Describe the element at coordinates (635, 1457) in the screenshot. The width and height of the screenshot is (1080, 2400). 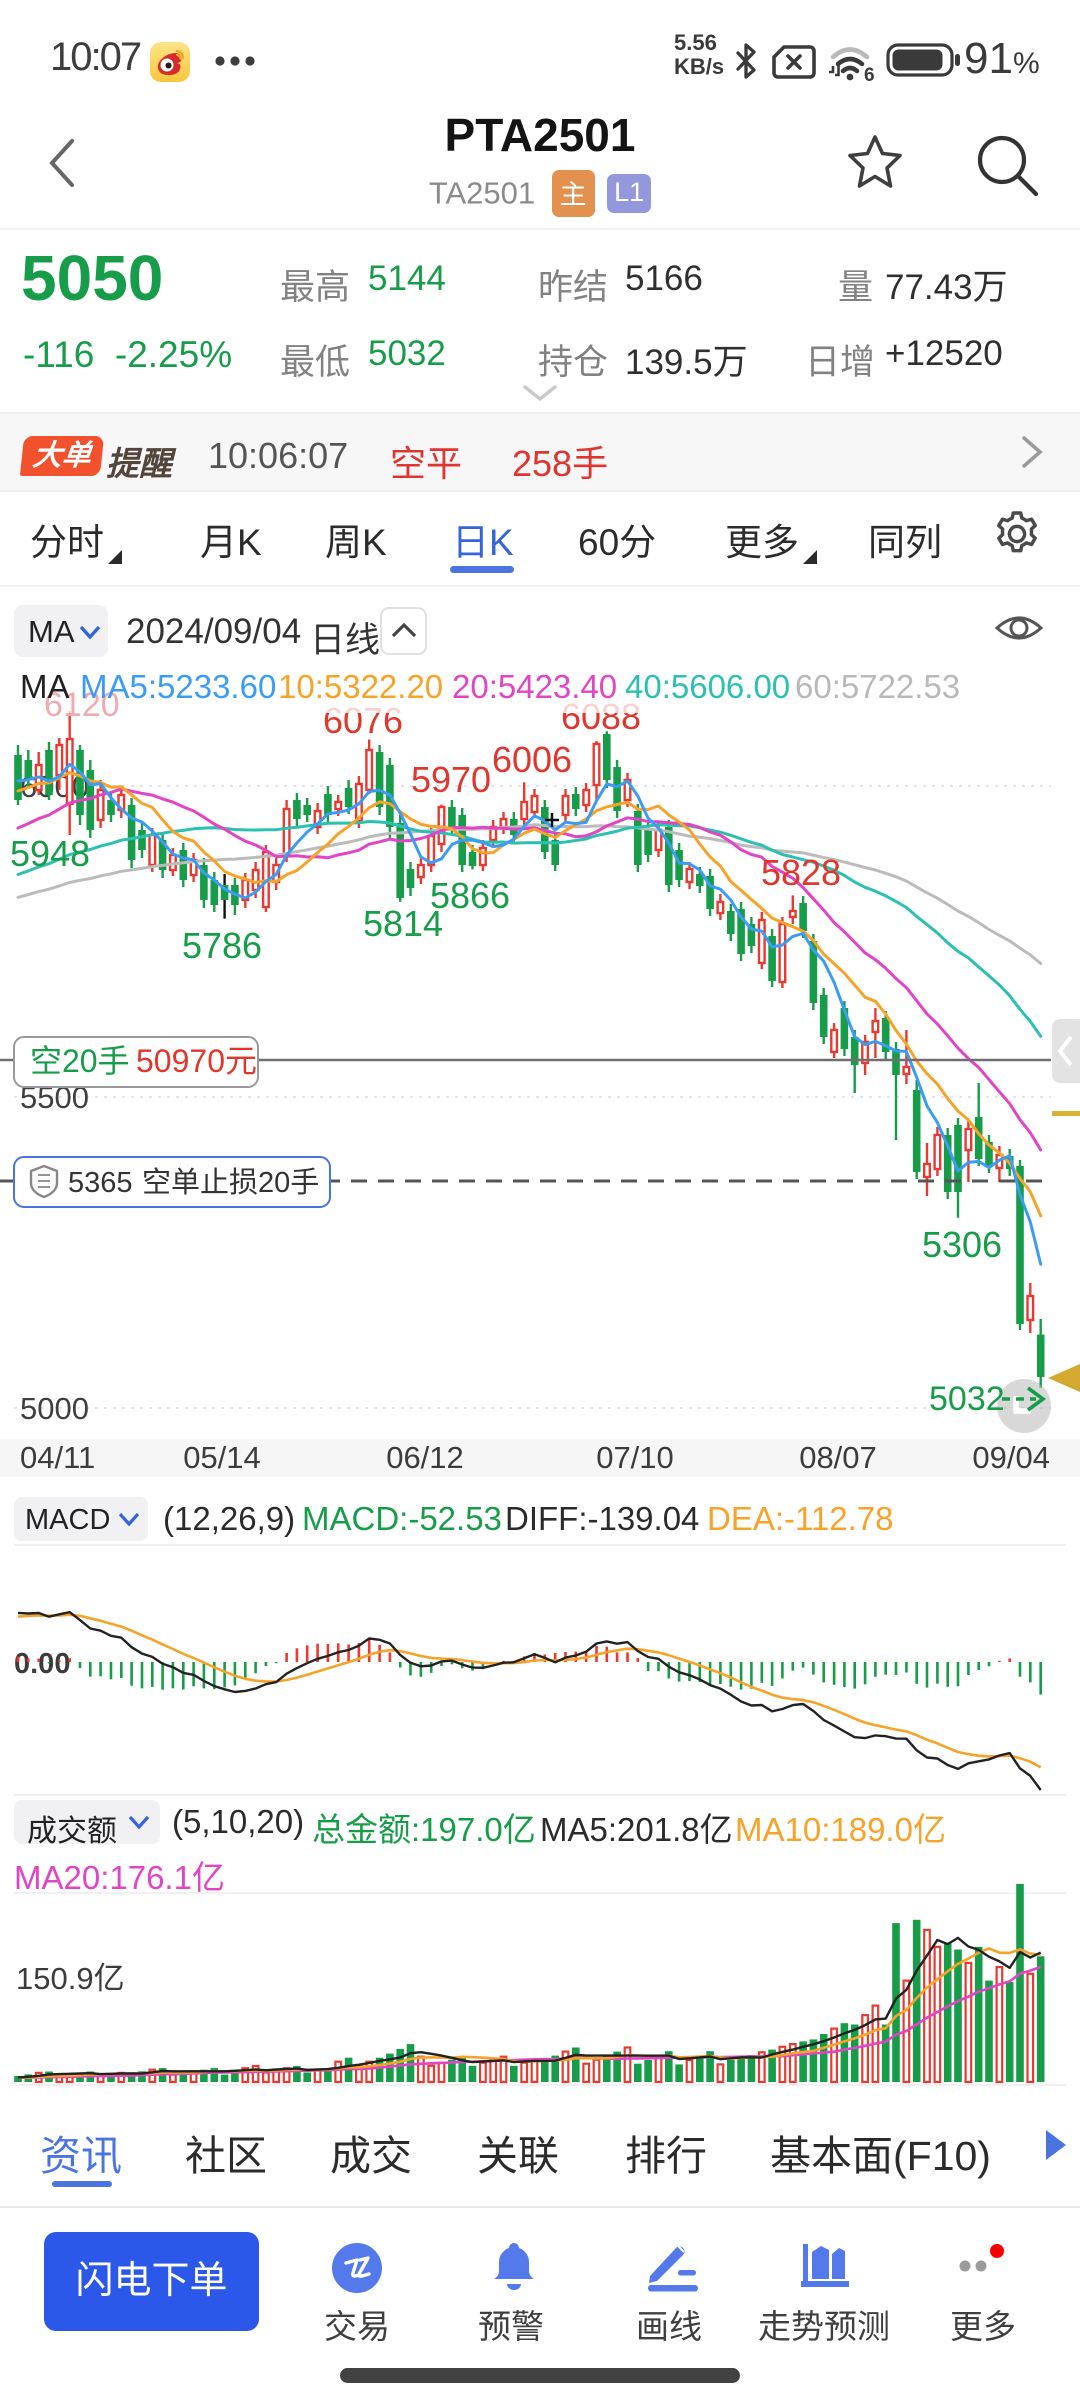
I see `svg-text: 07/10` at that location.